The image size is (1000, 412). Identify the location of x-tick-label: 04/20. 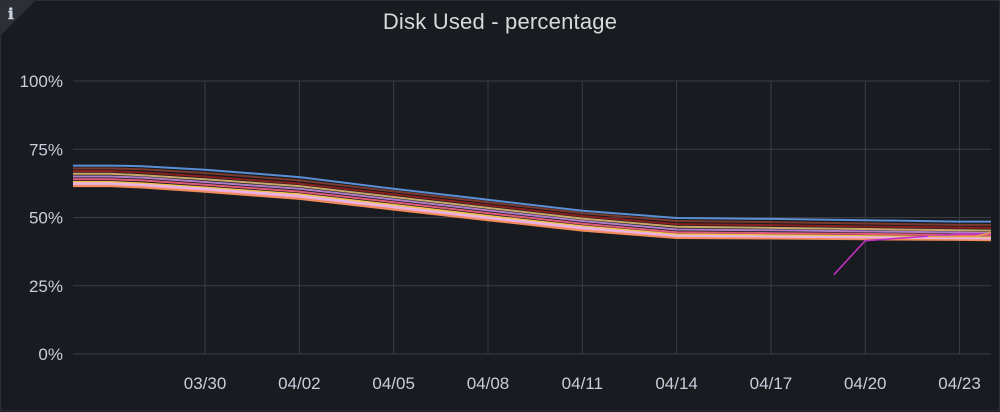
(865, 383).